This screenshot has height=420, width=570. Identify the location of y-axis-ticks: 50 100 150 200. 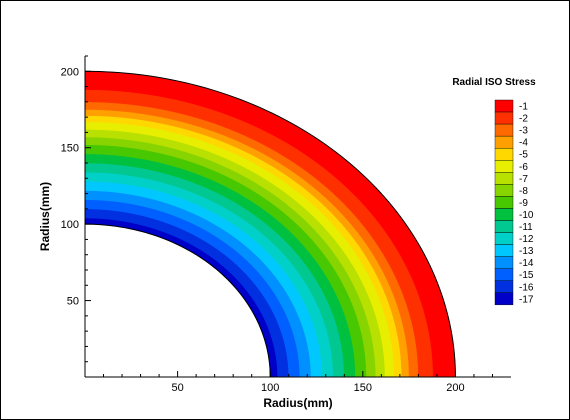
(76, 209).